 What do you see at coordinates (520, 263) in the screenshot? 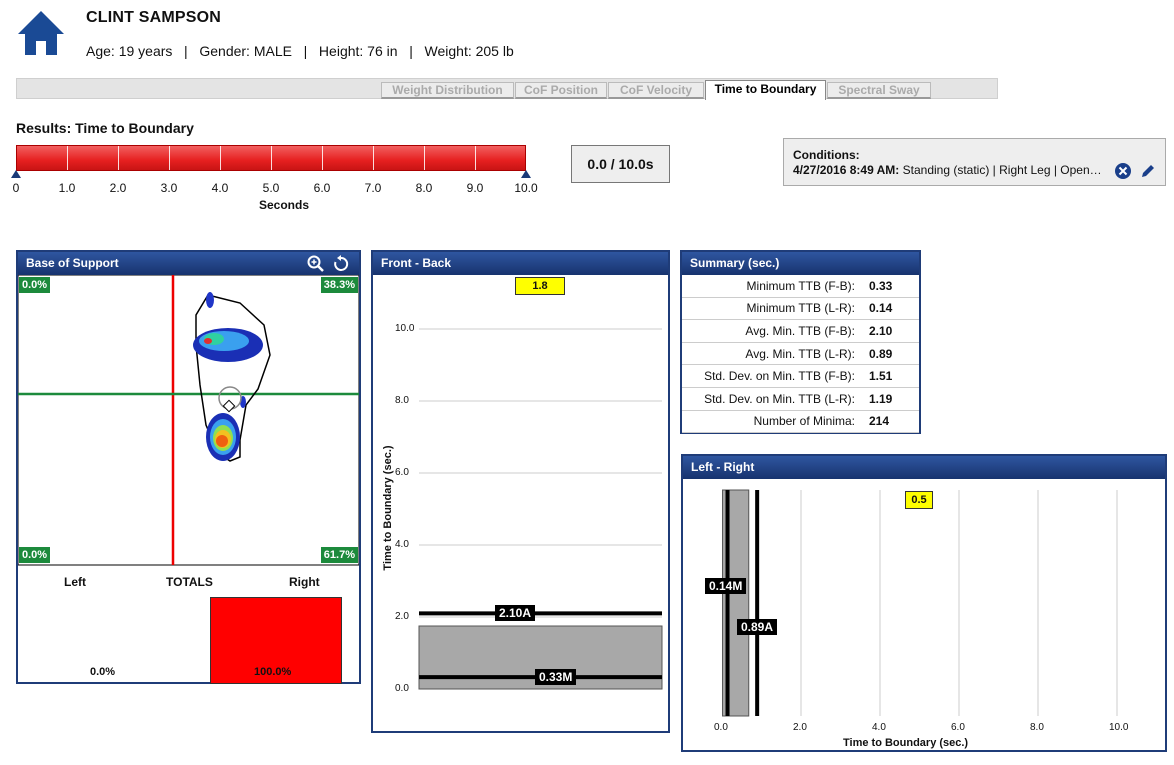
I see `panel-title: Front - Back` at bounding box center [520, 263].